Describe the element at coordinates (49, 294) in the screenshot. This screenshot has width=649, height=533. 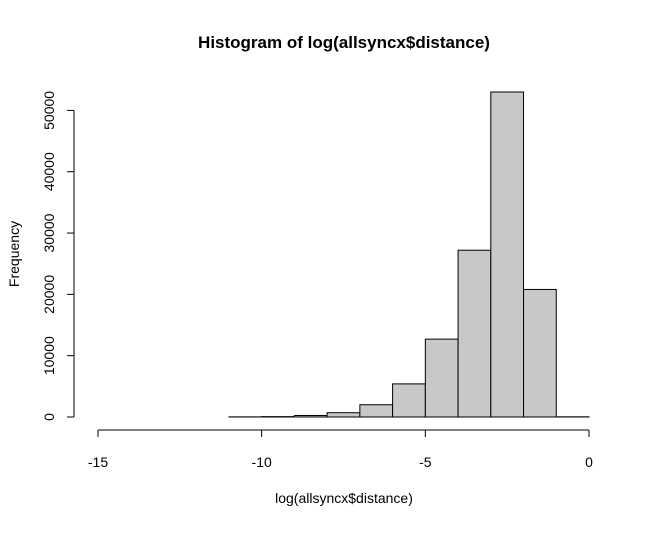
I see `y-tick-label-3: 20000` at that location.